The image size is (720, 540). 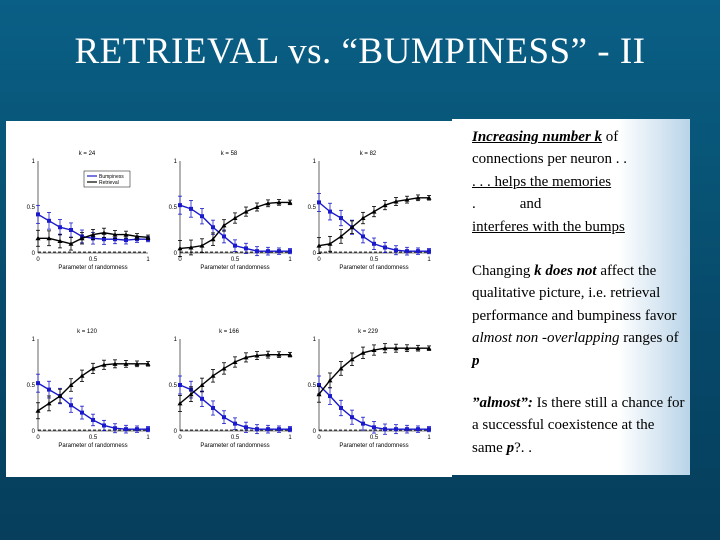 What do you see at coordinates (109, 183) in the screenshot?
I see `legend-label-retrieval: Retrieval` at bounding box center [109, 183].